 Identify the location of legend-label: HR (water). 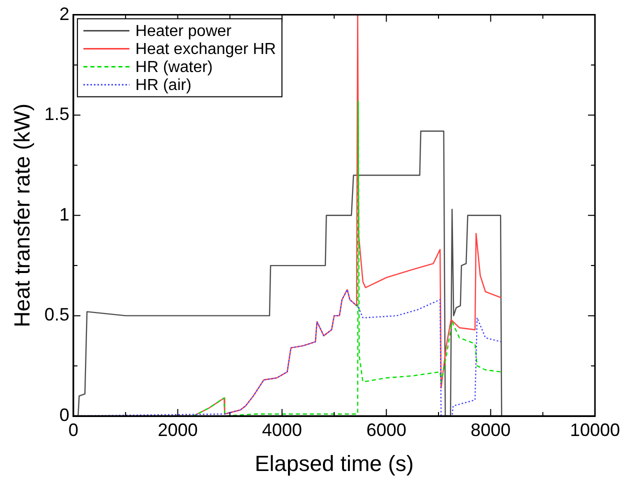
(174, 67).